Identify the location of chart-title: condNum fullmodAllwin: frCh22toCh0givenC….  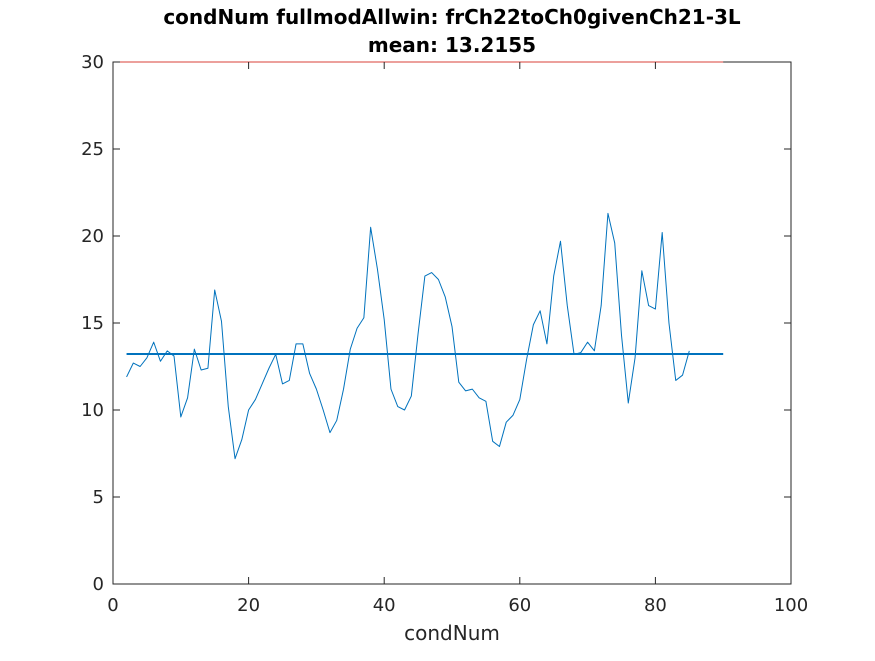
(452, 17).